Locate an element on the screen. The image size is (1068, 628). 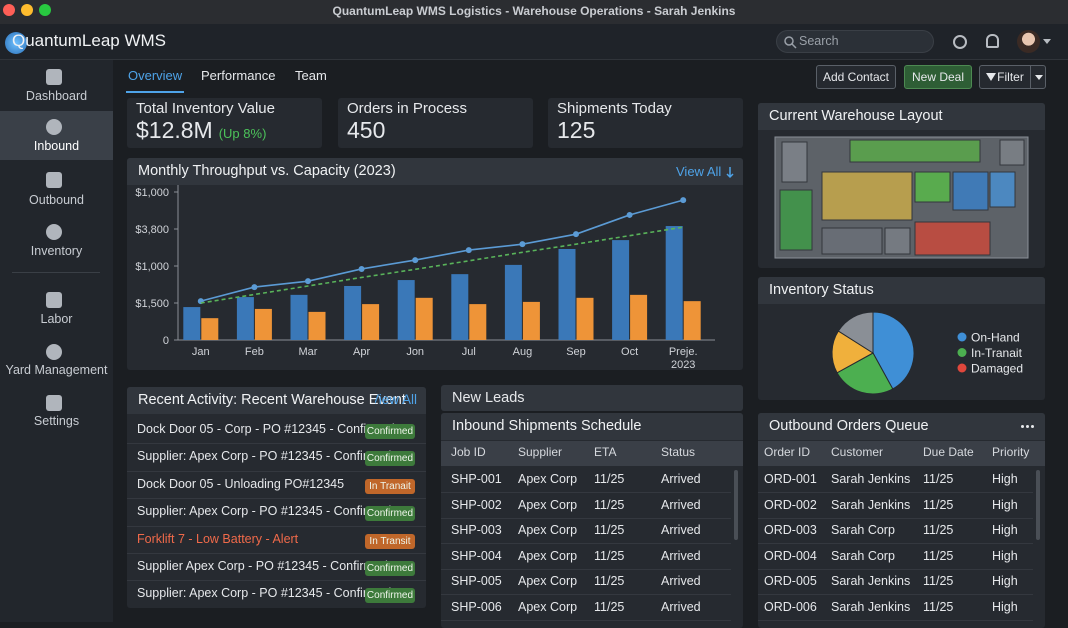
logo is located at coordinates (16, 43).